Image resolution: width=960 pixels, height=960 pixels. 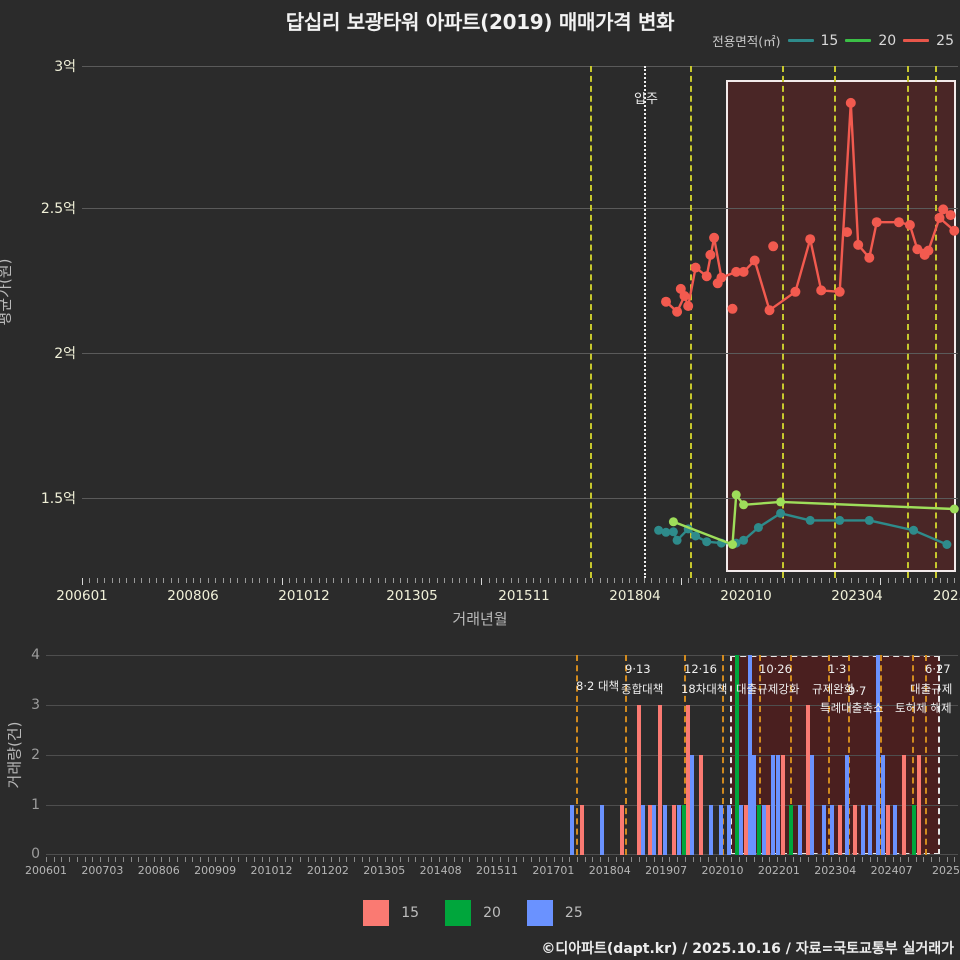 I want to click on volume-legend-label-25: 25, so click(x=573, y=913).